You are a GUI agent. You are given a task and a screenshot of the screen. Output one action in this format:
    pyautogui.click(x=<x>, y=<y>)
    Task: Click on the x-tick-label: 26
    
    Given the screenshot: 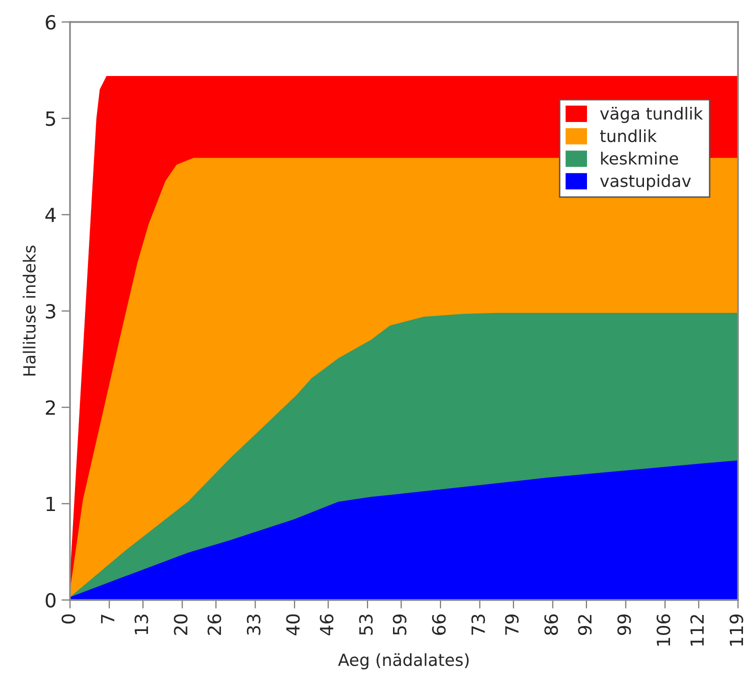 What is the action you would take?
    pyautogui.click(x=215, y=624)
    